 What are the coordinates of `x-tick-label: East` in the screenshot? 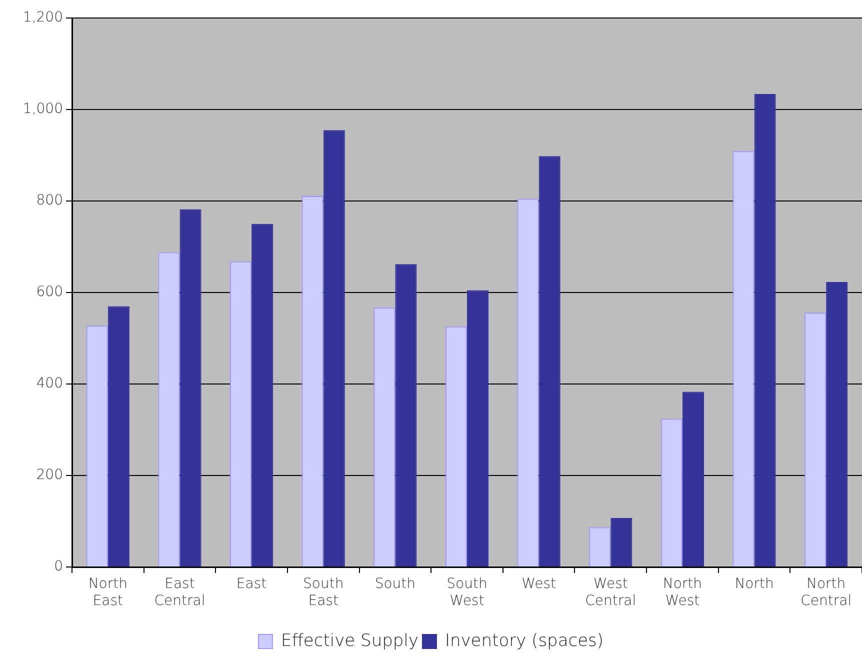 It's located at (251, 584).